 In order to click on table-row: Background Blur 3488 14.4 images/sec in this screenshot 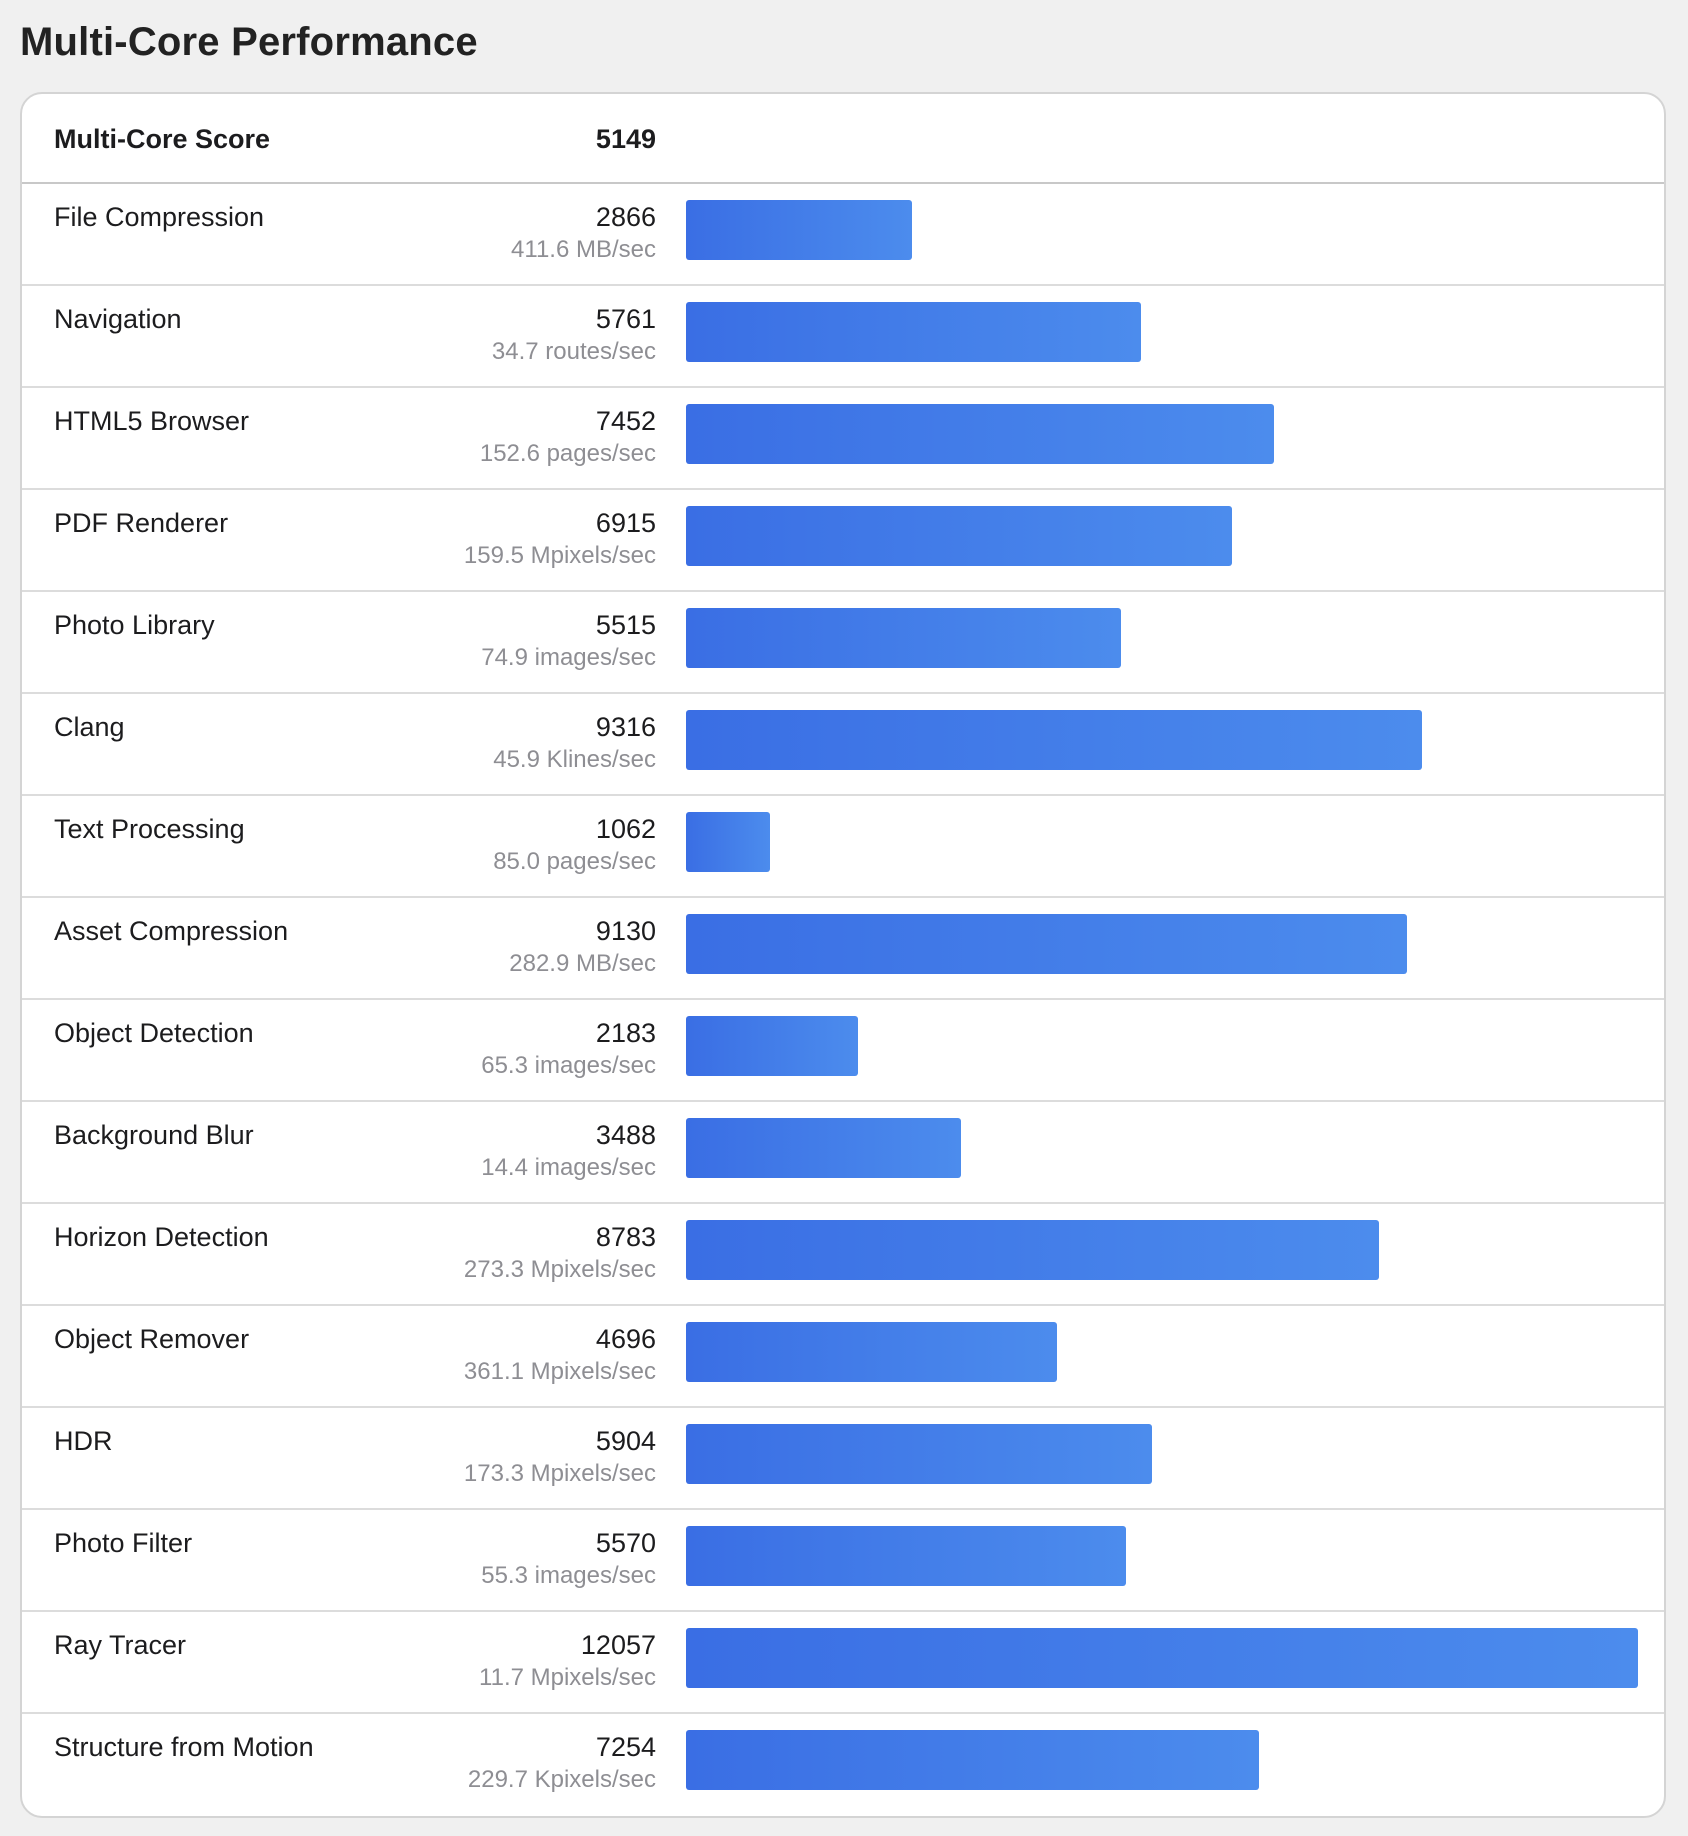, I will do `click(843, 1153)`.